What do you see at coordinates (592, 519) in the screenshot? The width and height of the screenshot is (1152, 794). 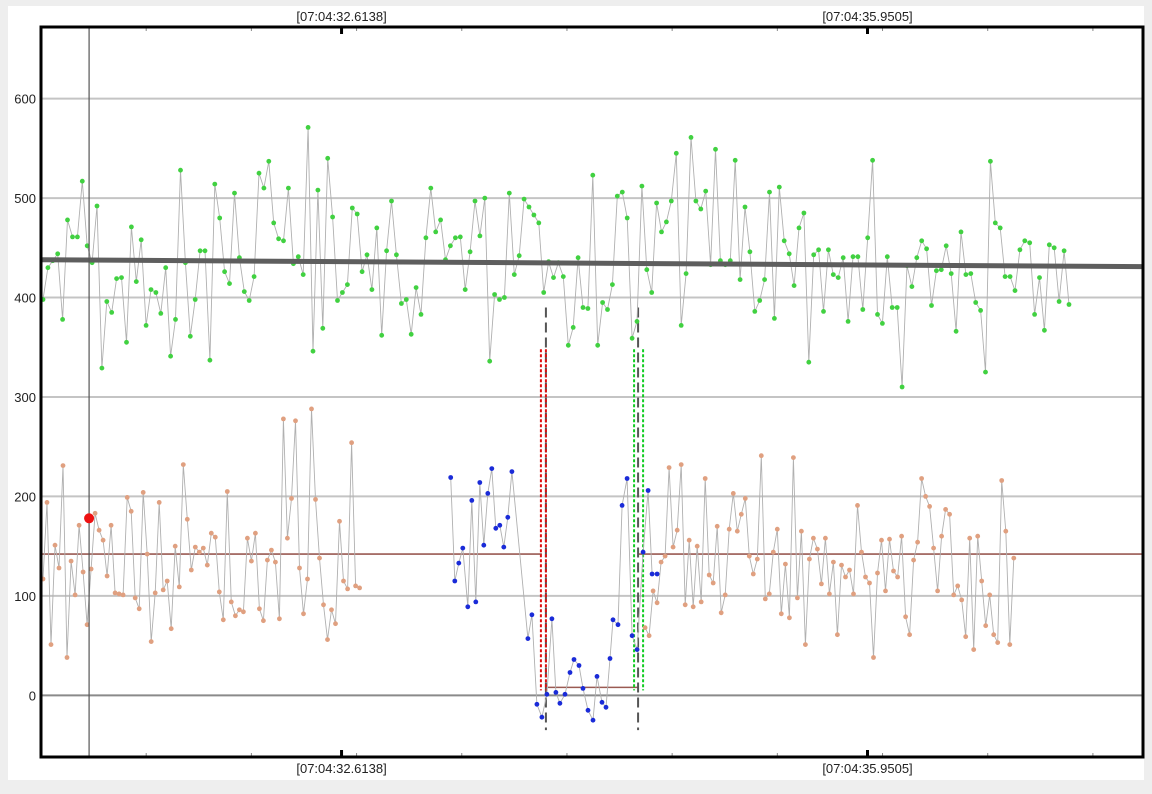 I see `segment-bounds` at bounding box center [592, 519].